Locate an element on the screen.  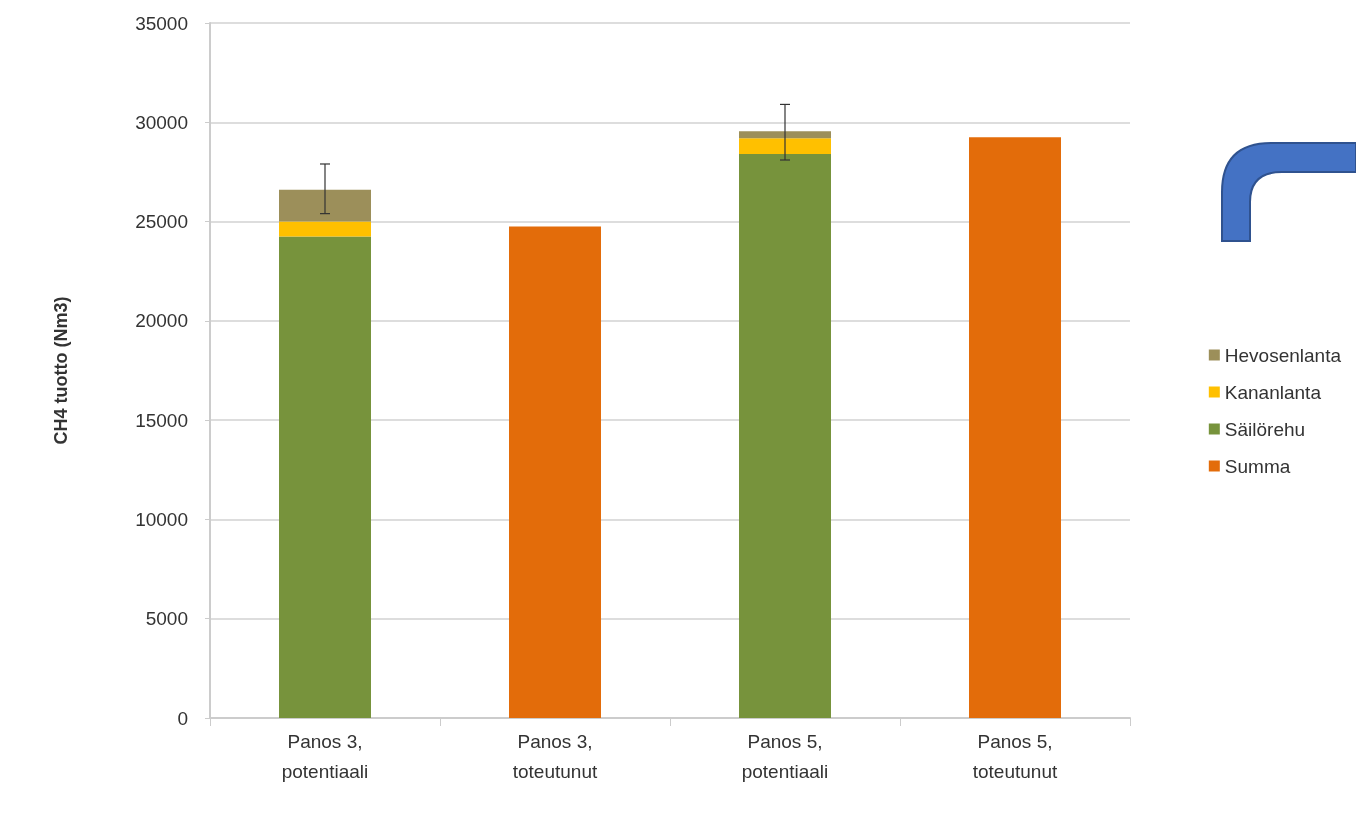
legend-label: Summa is located at coordinates (1257, 466).